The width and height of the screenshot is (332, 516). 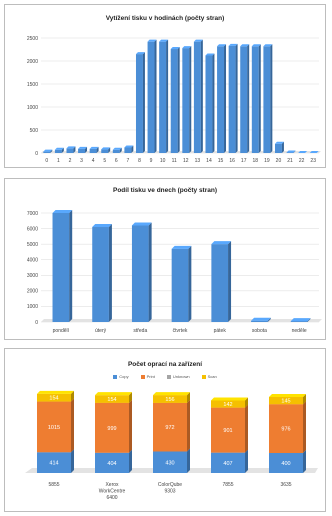 What do you see at coordinates (32, 276) in the screenshot?
I see `y-tick-label: 3000` at bounding box center [32, 276].